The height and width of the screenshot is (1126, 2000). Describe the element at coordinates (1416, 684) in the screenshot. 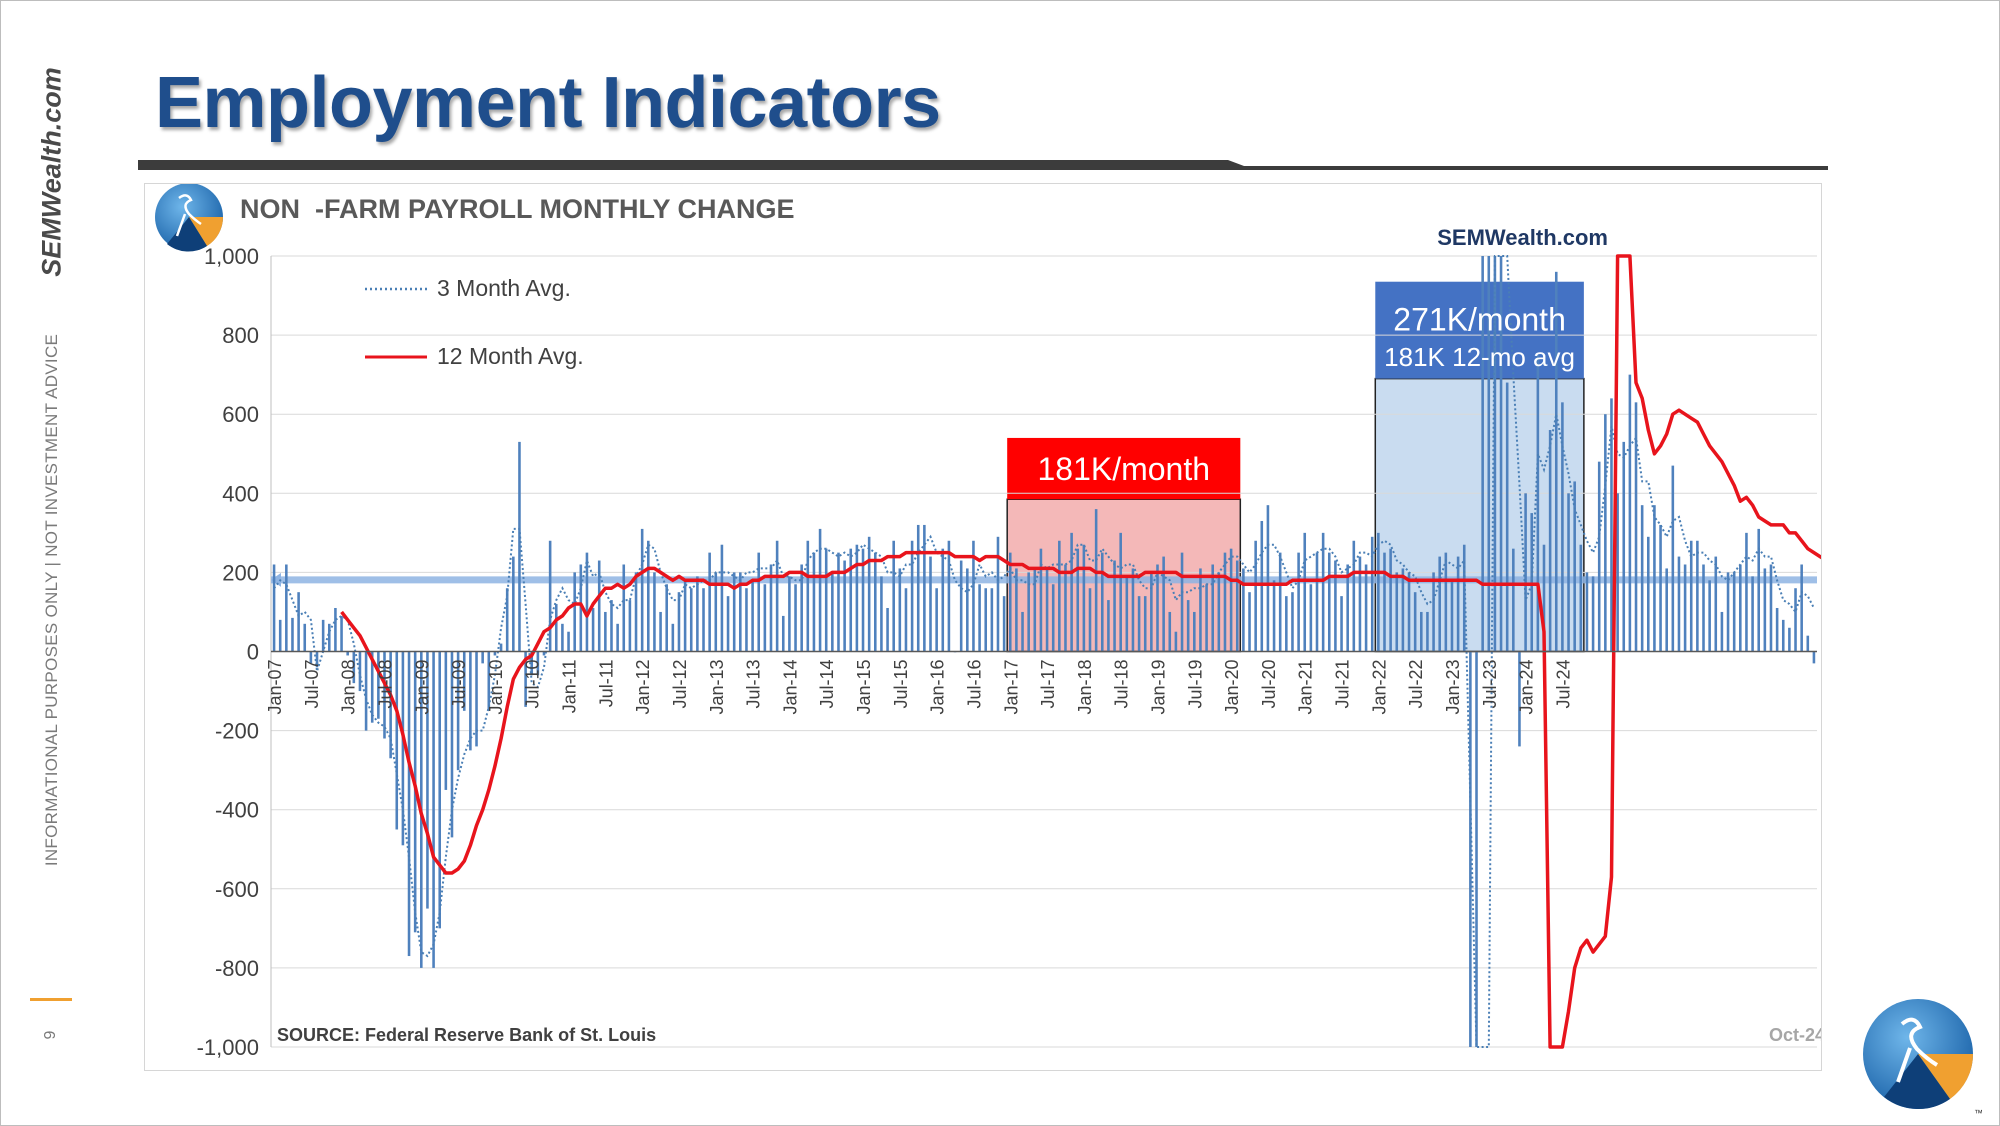

I see `x-tick-label: Jul-22` at that location.